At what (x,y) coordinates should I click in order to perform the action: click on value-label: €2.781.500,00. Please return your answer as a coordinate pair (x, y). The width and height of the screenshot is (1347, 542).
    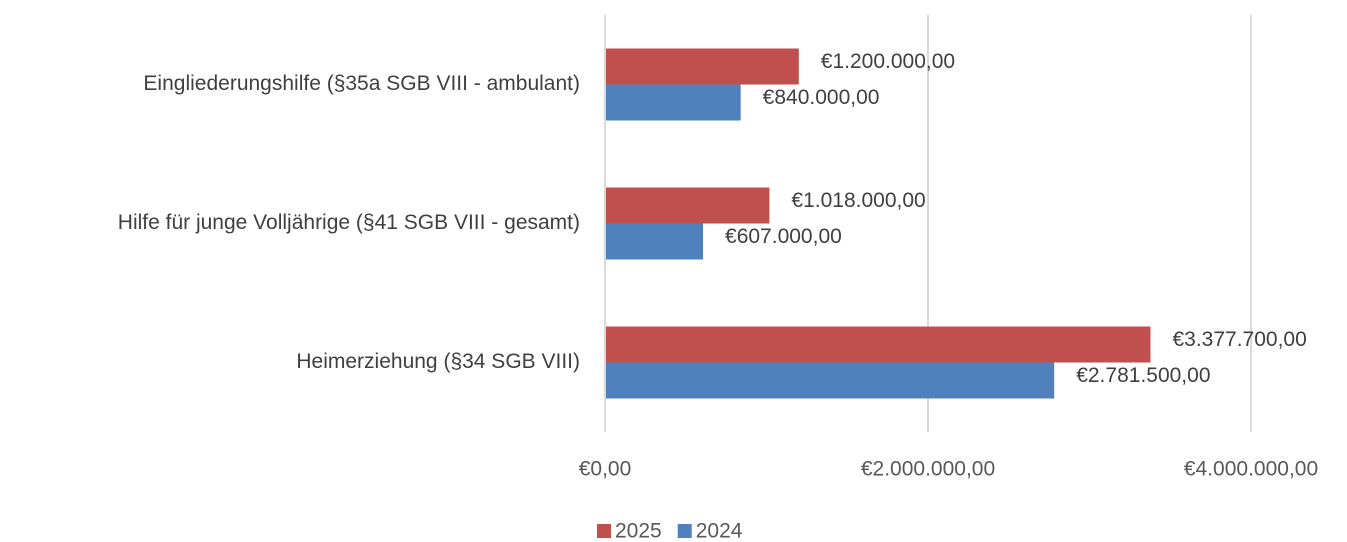
    Looking at the image, I should click on (1143, 375).